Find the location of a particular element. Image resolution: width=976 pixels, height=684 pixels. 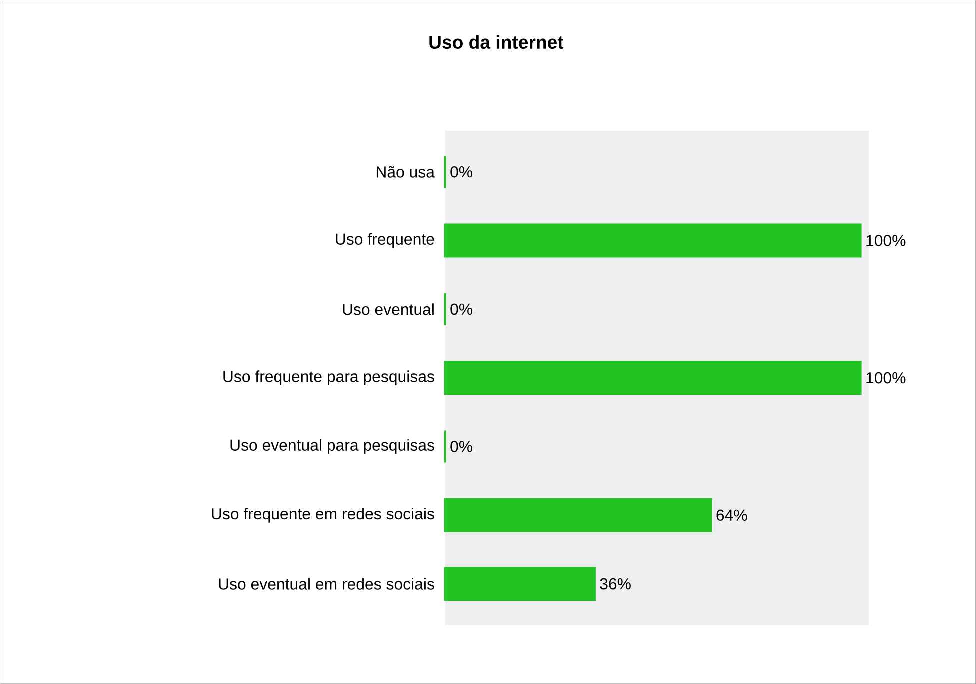

y-tick-label: Uso frequente is located at coordinates (385, 240).